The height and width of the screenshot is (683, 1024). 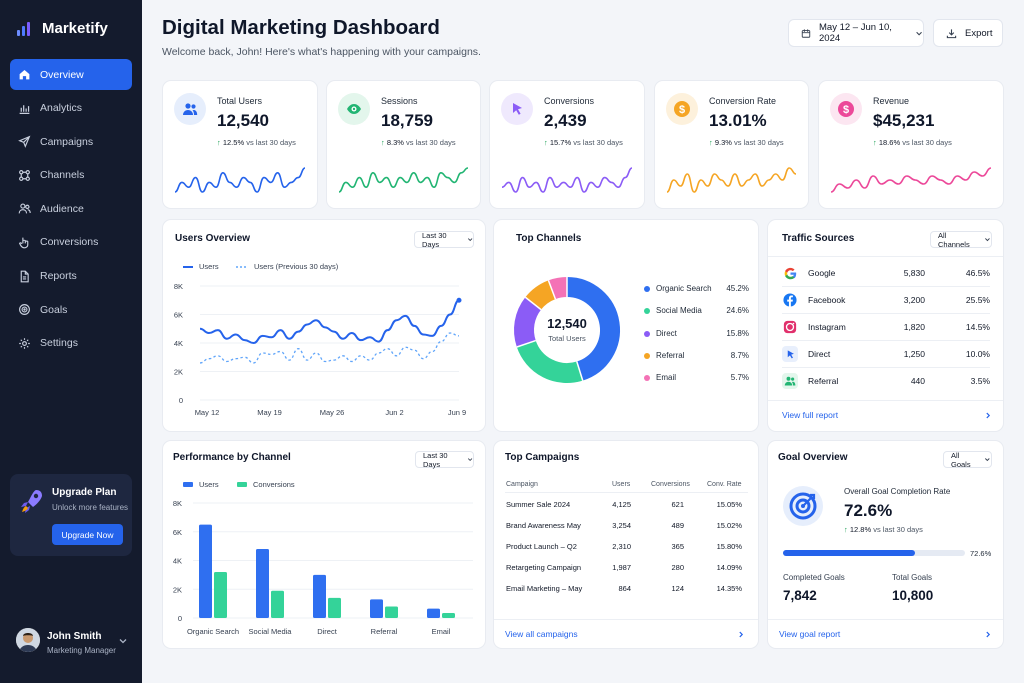 What do you see at coordinates (62, 175) in the screenshot?
I see `sidebar-item-label: Channels` at bounding box center [62, 175].